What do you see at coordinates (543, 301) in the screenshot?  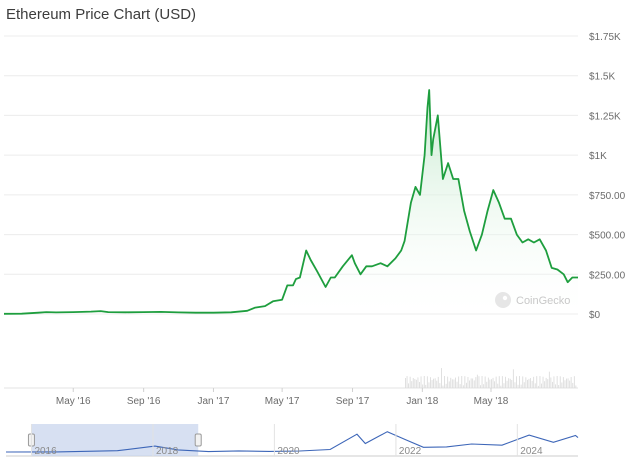 I see `watermark-label: CoinGecko` at bounding box center [543, 301].